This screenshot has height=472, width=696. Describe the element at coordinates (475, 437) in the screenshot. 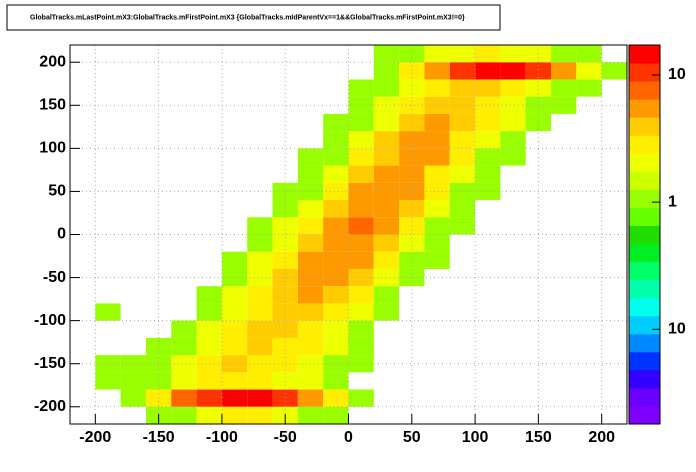

I see `x-tick-label: 100` at that location.